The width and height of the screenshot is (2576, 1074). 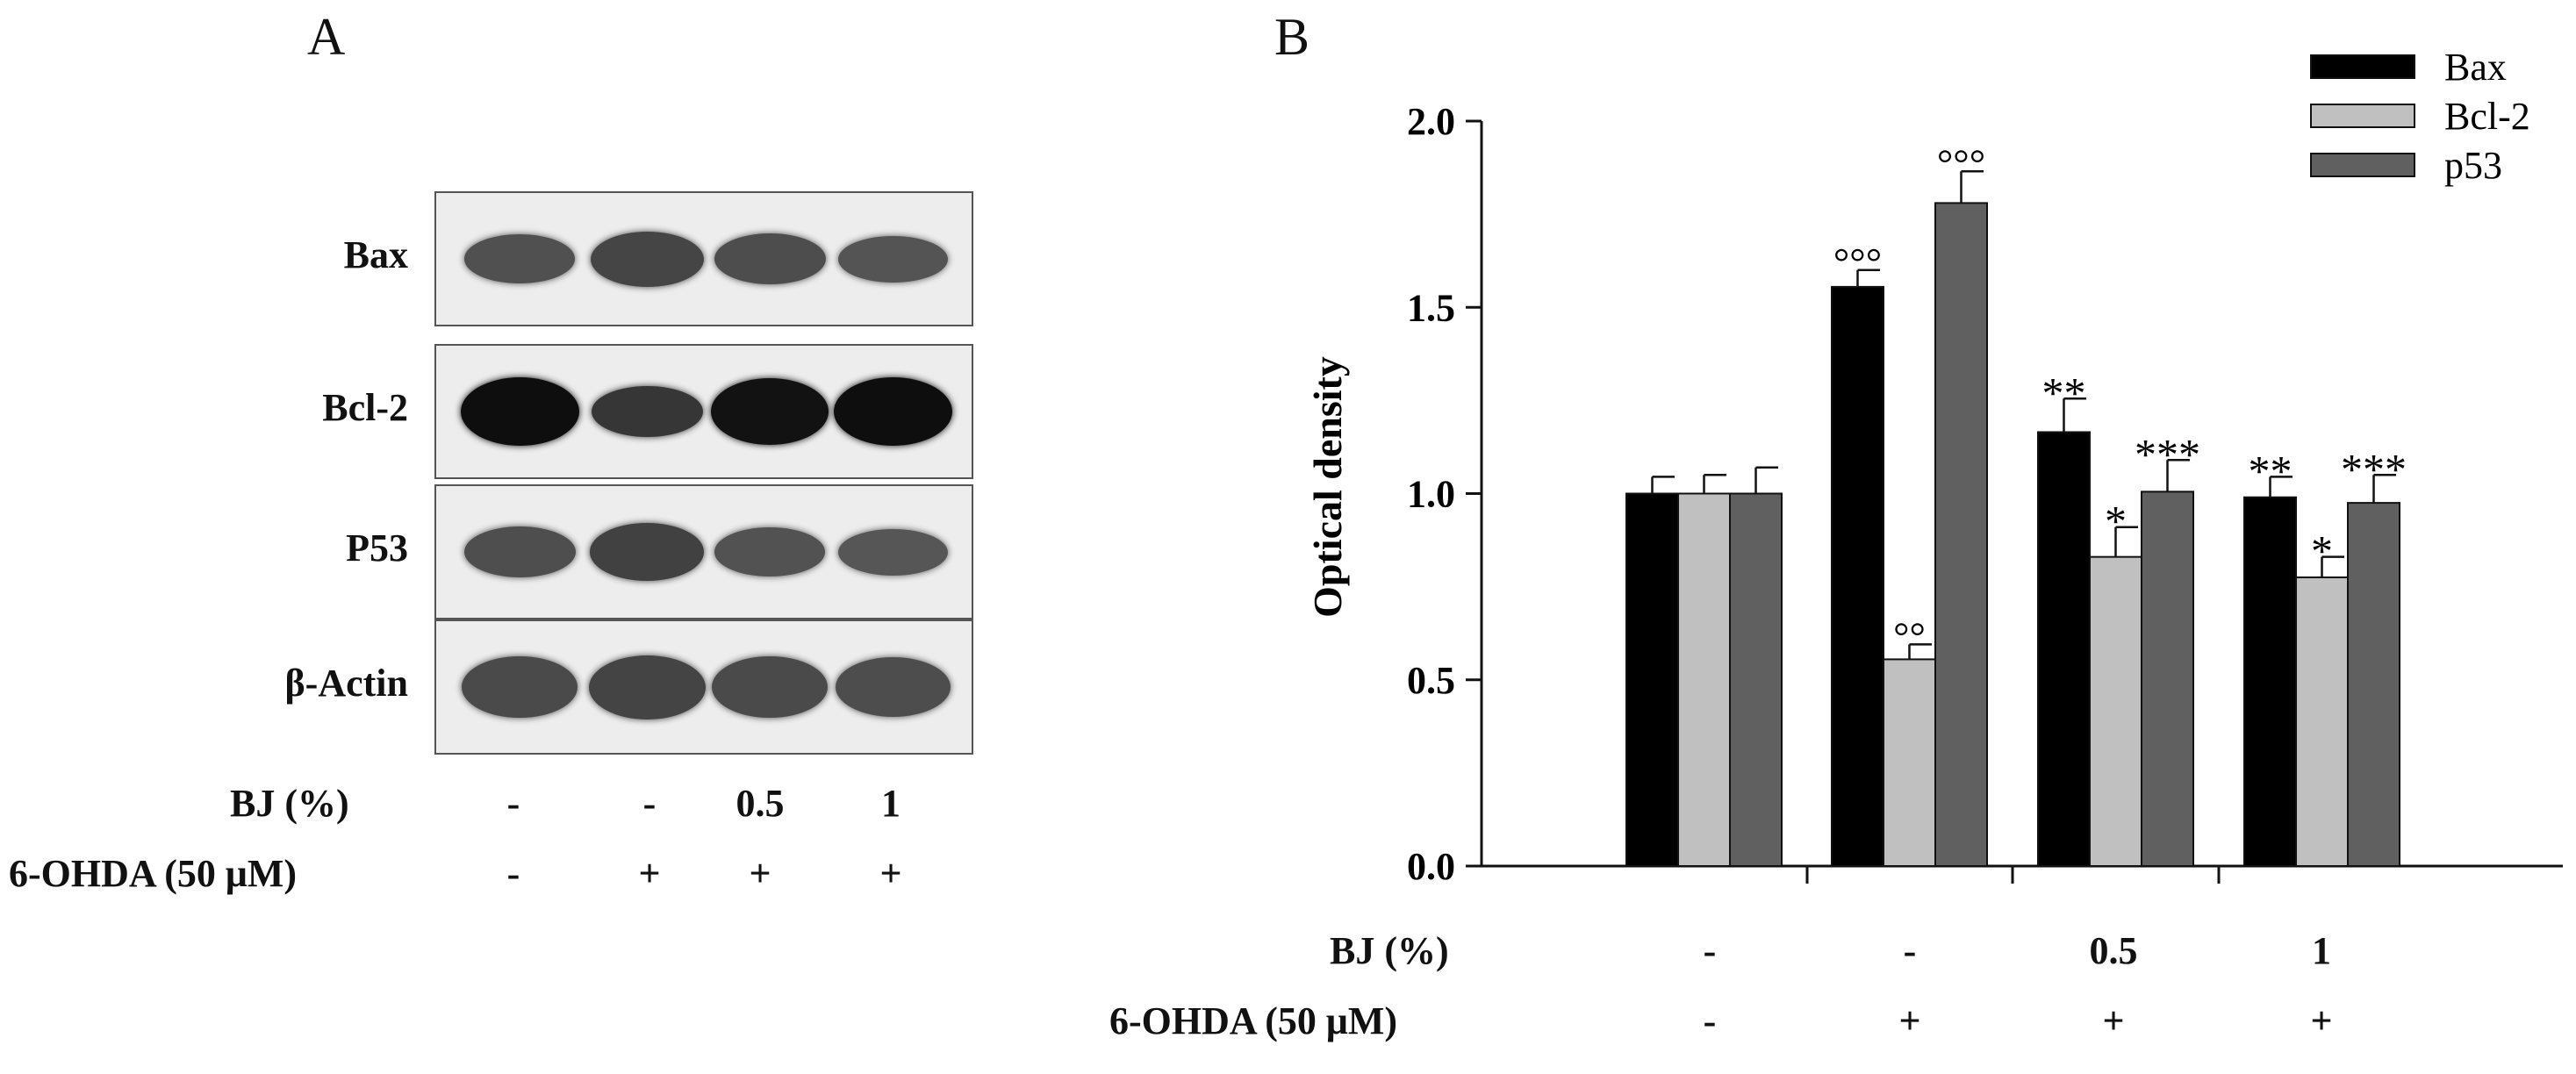 What do you see at coordinates (326, 37) in the screenshot?
I see `panel-a-letter: A` at bounding box center [326, 37].